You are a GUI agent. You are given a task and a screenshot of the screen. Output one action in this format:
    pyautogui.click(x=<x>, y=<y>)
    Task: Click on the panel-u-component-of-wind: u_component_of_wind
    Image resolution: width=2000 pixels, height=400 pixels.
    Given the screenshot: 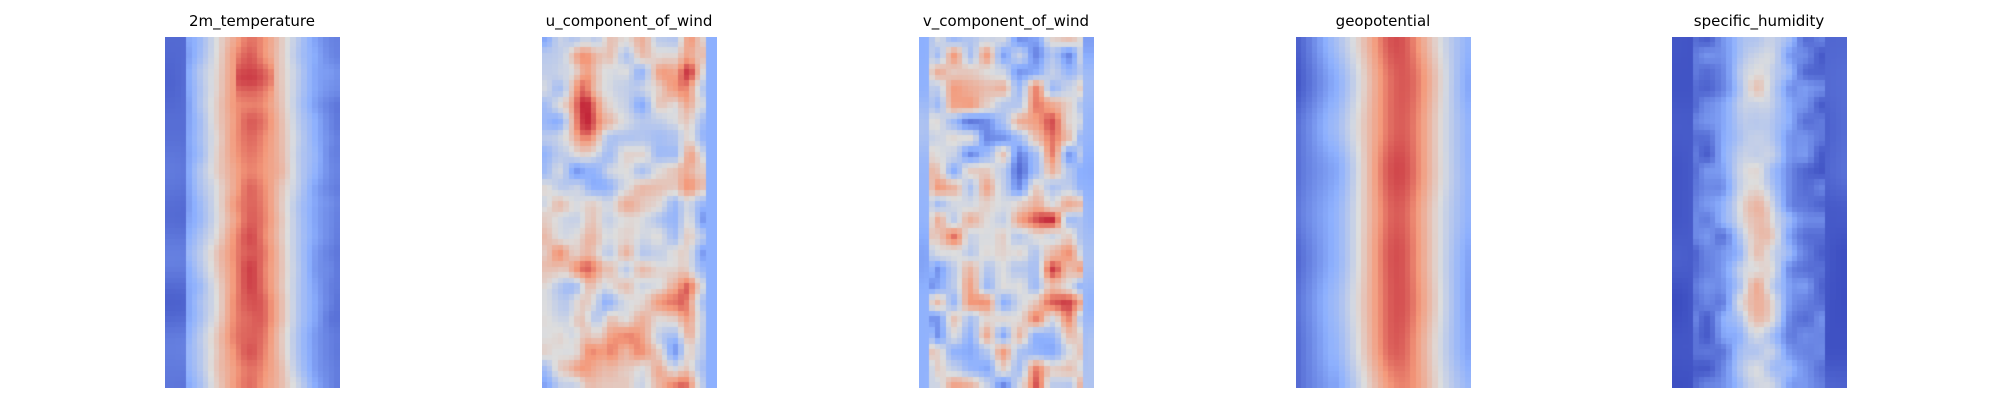 What is the action you would take?
    pyautogui.click(x=629, y=200)
    